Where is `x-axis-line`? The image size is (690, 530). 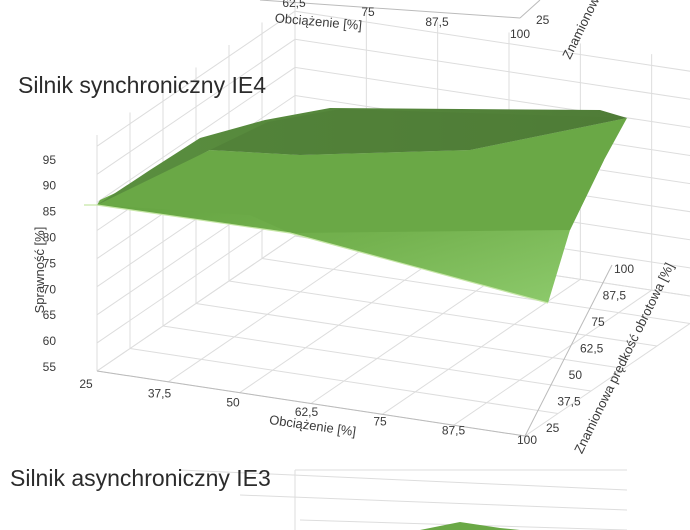 x-axis-line is located at coordinates (311, 403).